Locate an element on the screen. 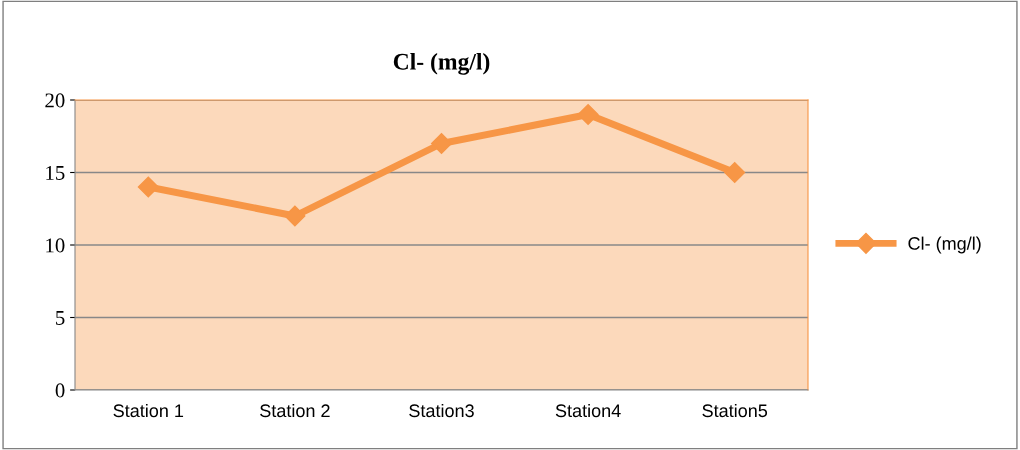 The image size is (1020, 450). chart-title: Cl- (mg/l) is located at coordinates (441, 64).